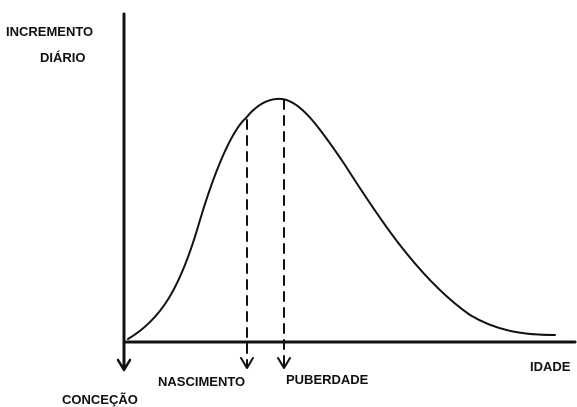 The height and width of the screenshot is (407, 577). Describe the element at coordinates (247, 363) in the screenshot. I see `birth-arrow` at that location.